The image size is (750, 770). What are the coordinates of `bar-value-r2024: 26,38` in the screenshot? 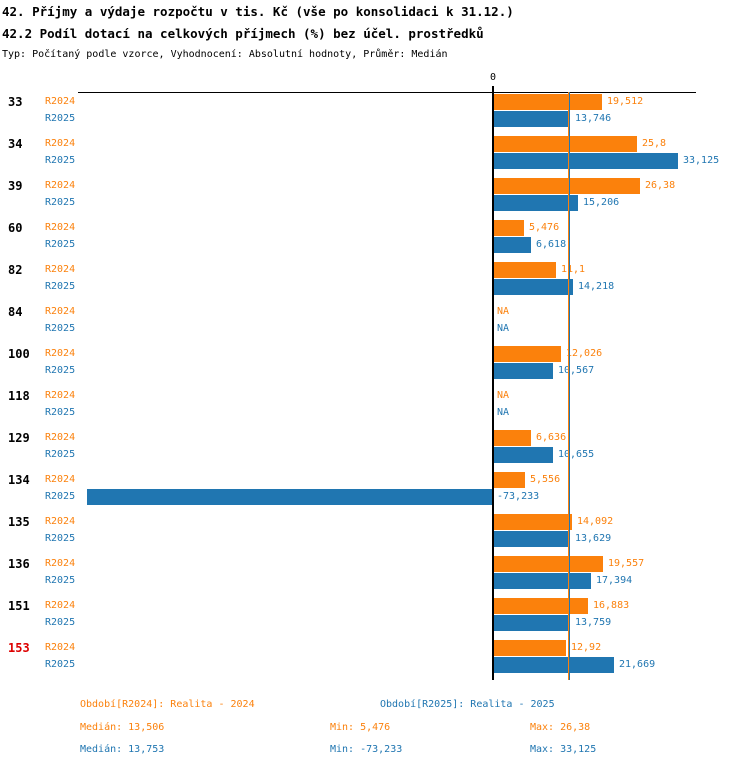 It's located at (660, 185).